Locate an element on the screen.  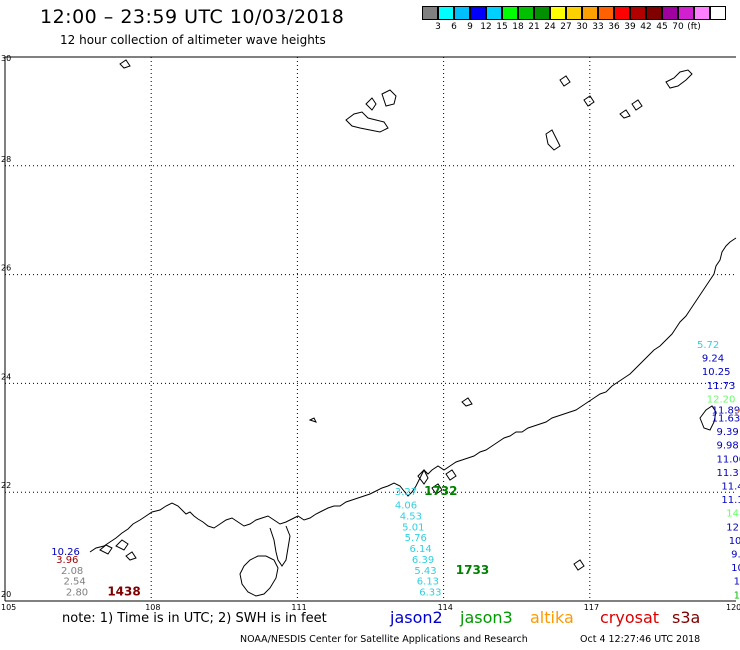
longitude-label: 114 is located at coordinates (445, 607).